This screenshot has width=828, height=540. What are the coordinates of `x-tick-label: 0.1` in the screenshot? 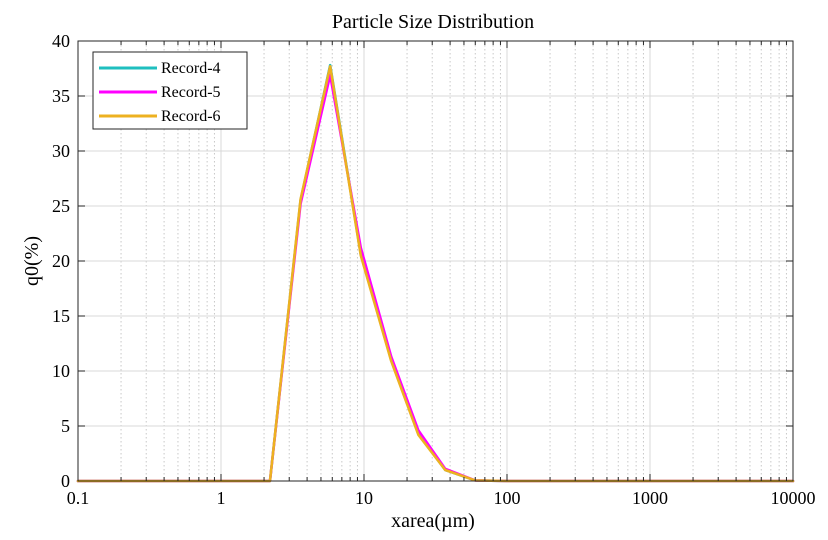 It's located at (78, 498).